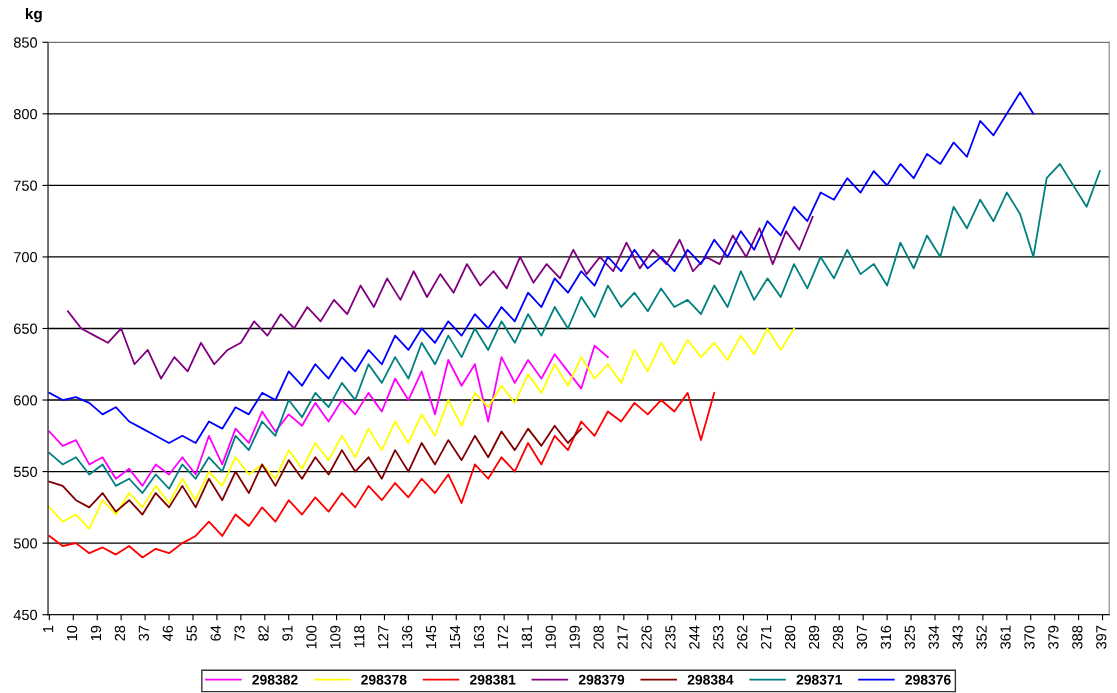 This screenshot has height=693, width=1117. Describe the element at coordinates (1077, 637) in the screenshot. I see `x-tick-label: 388` at that location.